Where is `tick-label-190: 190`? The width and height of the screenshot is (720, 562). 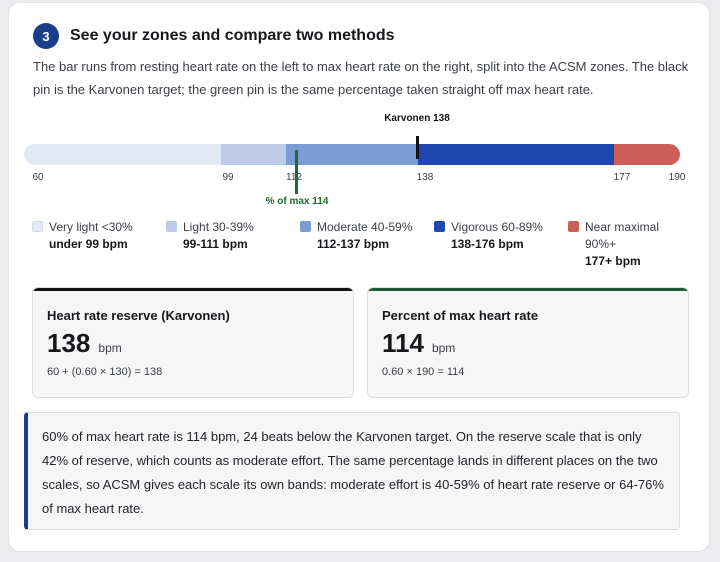
tick-label-190: 190 is located at coordinates (677, 177).